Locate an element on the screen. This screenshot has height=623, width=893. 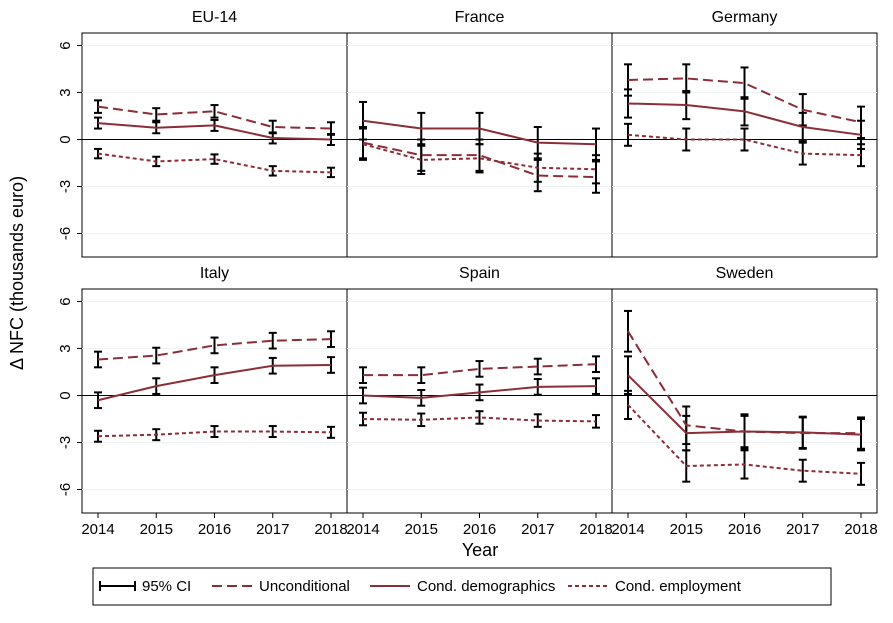
panel-title: Italy is located at coordinates (214, 273).